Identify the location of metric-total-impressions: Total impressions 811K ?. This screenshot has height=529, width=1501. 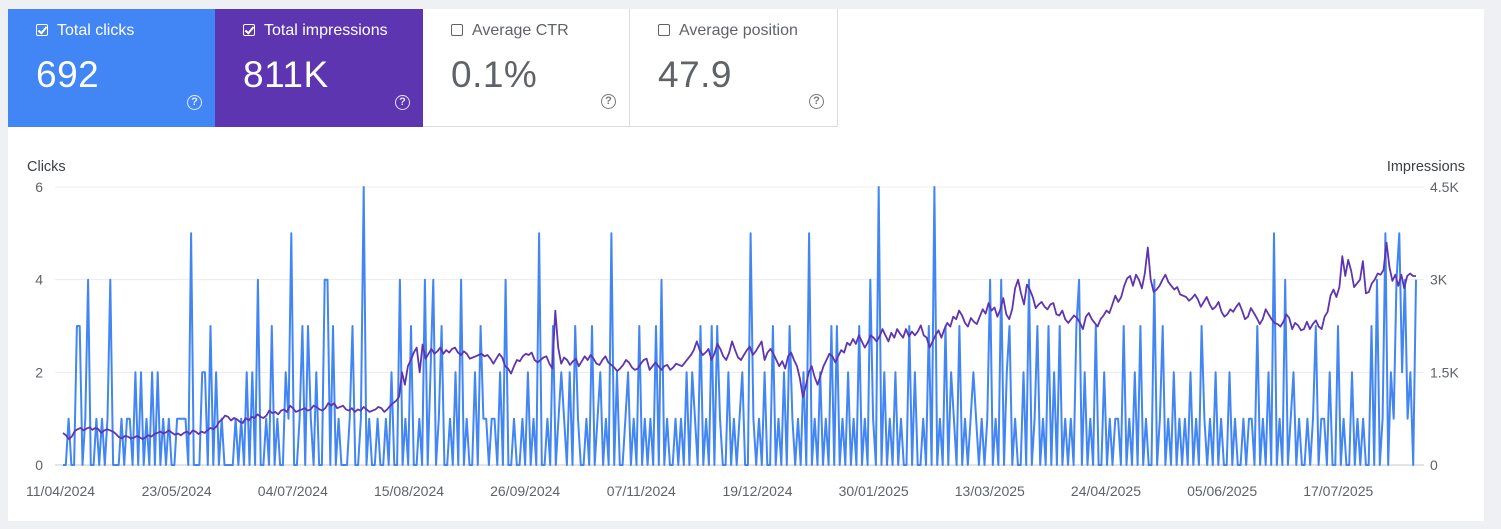
(319, 68).